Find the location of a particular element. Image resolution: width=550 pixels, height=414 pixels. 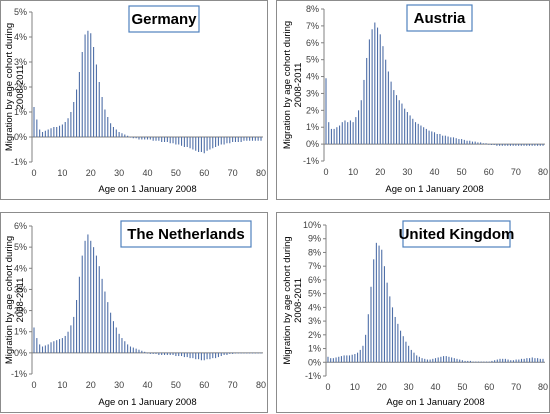

y-tick-label: 6% is located at coordinates (312, 43).